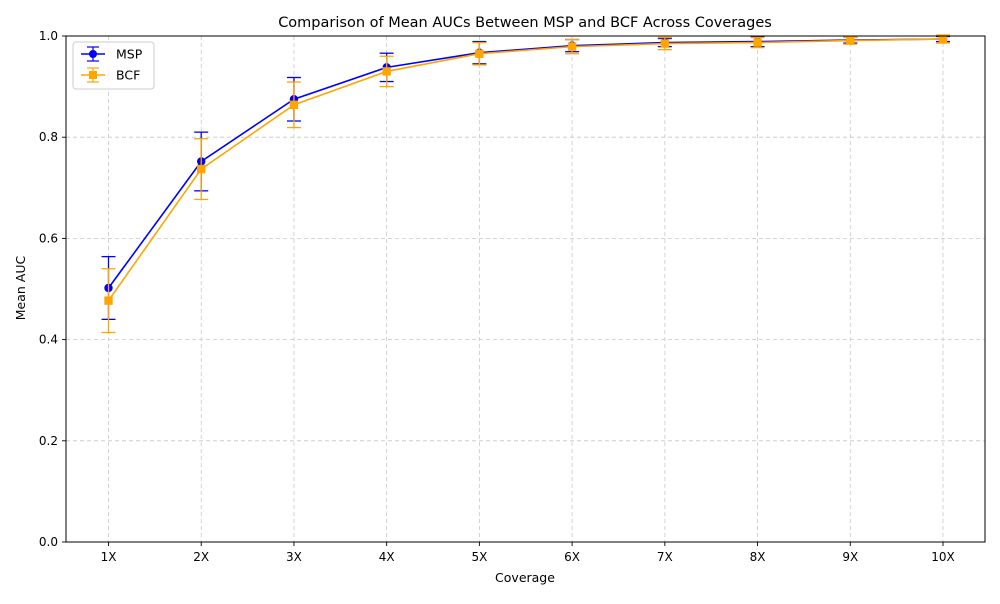  I want to click on legend-entry-bcf: BCF, so click(110, 75).